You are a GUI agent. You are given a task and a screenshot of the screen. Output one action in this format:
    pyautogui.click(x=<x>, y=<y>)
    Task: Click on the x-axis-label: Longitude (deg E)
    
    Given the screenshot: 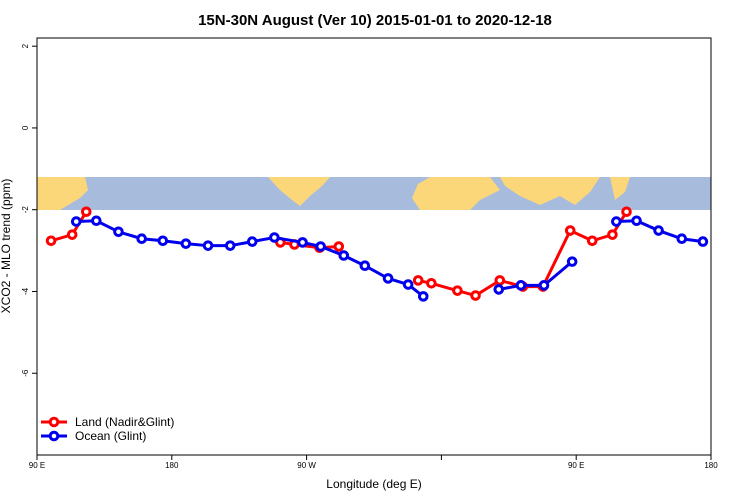 What is the action you would take?
    pyautogui.click(x=373, y=484)
    